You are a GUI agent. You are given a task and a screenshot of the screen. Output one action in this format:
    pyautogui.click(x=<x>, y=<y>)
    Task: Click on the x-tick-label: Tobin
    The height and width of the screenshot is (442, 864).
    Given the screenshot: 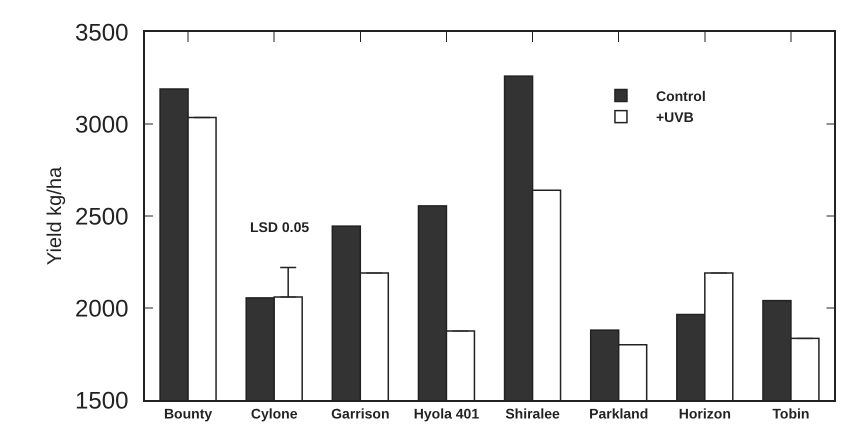 What is the action you would take?
    pyautogui.click(x=791, y=414)
    